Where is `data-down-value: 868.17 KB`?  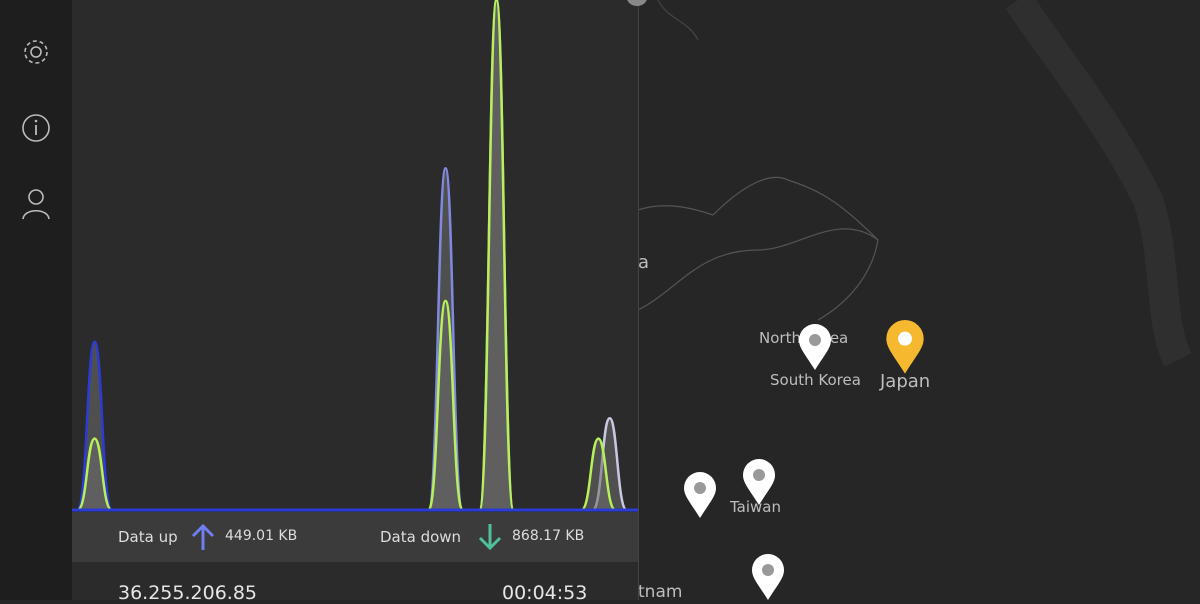
data-down-value: 868.17 KB is located at coordinates (548, 536).